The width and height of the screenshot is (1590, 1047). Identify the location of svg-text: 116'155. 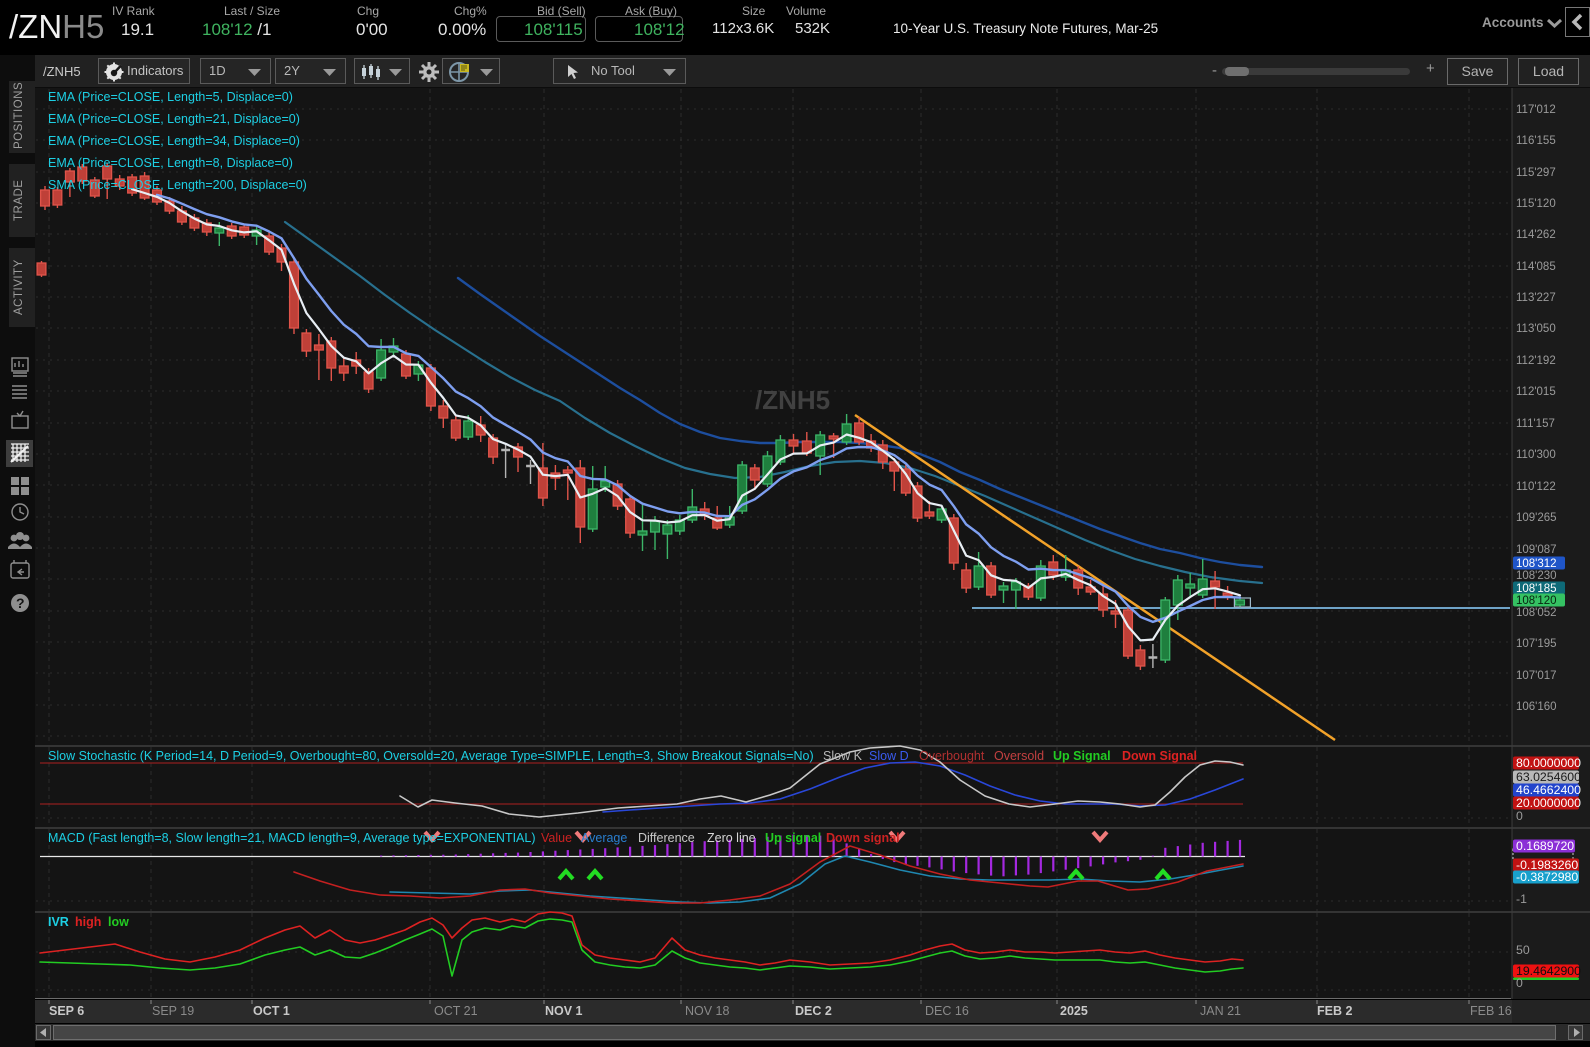
(1536, 141).